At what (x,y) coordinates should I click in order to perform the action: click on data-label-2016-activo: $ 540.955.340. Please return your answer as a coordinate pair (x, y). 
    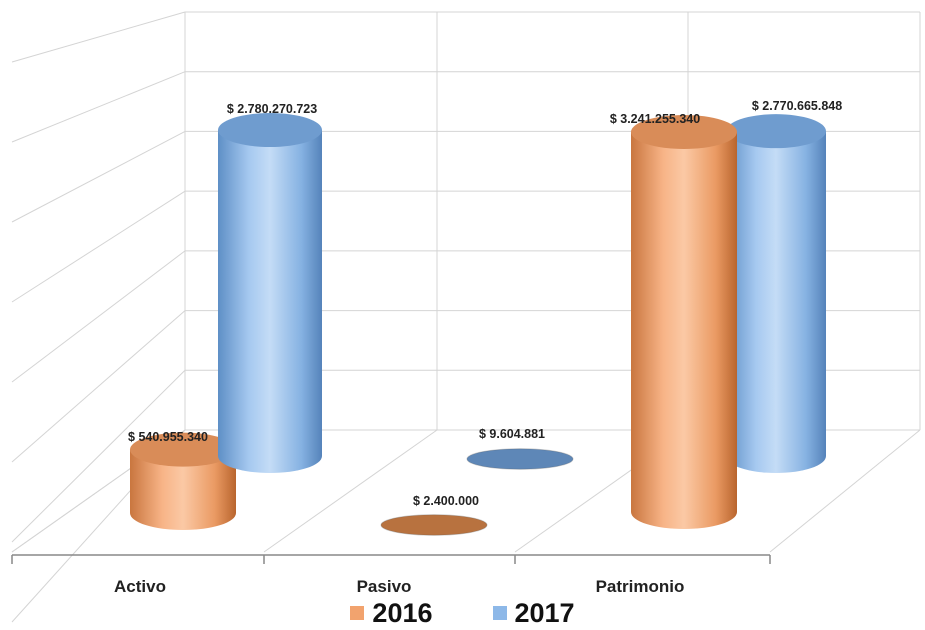
    Looking at the image, I should click on (168, 437).